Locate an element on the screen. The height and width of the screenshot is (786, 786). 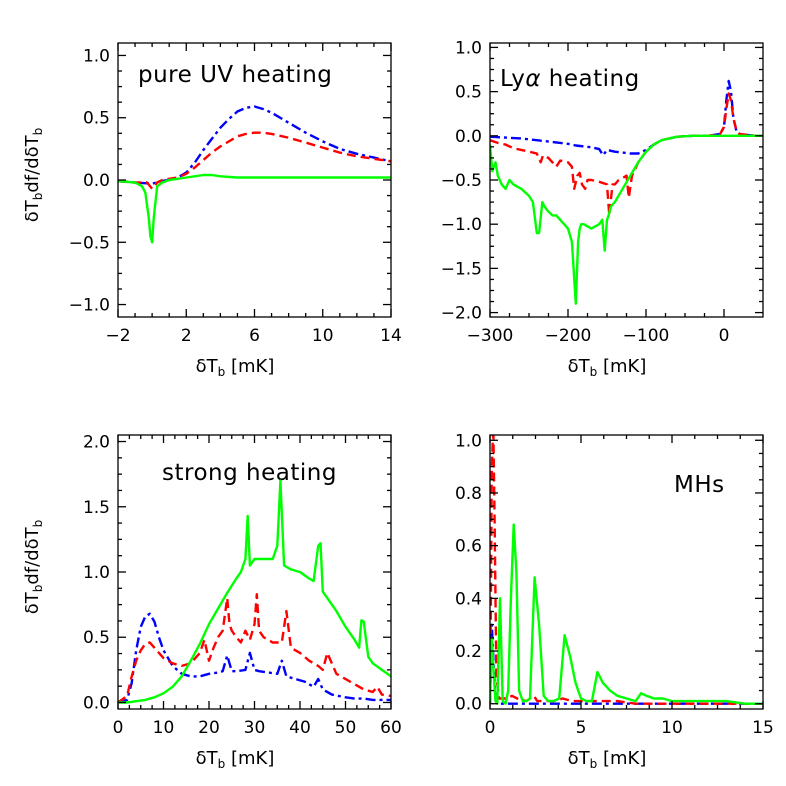
x-tick-label: −100 is located at coordinates (646, 336).